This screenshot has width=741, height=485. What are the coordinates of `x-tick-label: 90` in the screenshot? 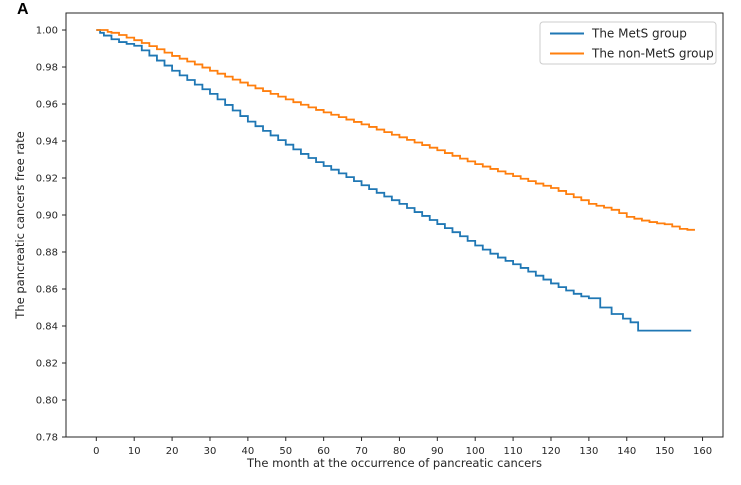 It's located at (437, 451).